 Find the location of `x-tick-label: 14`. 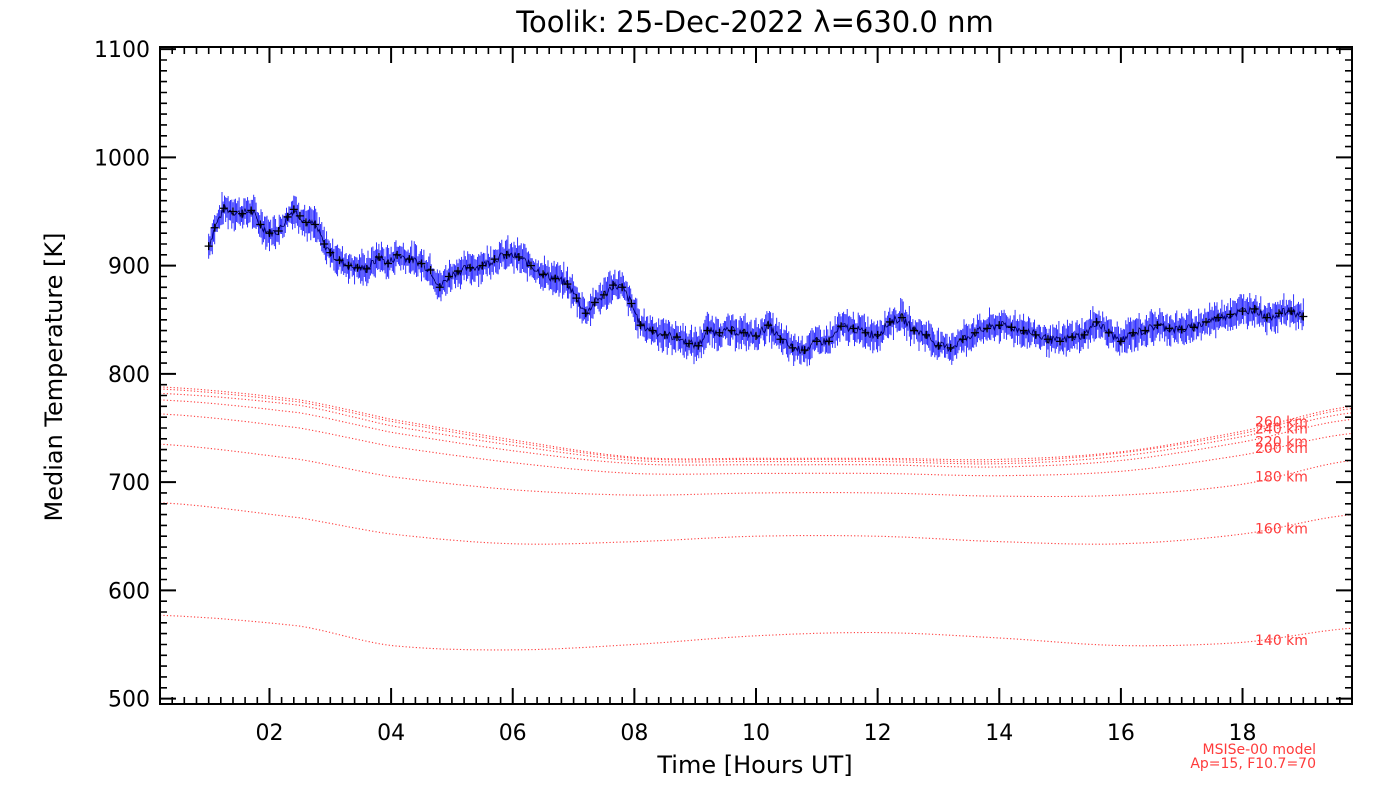

x-tick-label: 14 is located at coordinates (999, 733).